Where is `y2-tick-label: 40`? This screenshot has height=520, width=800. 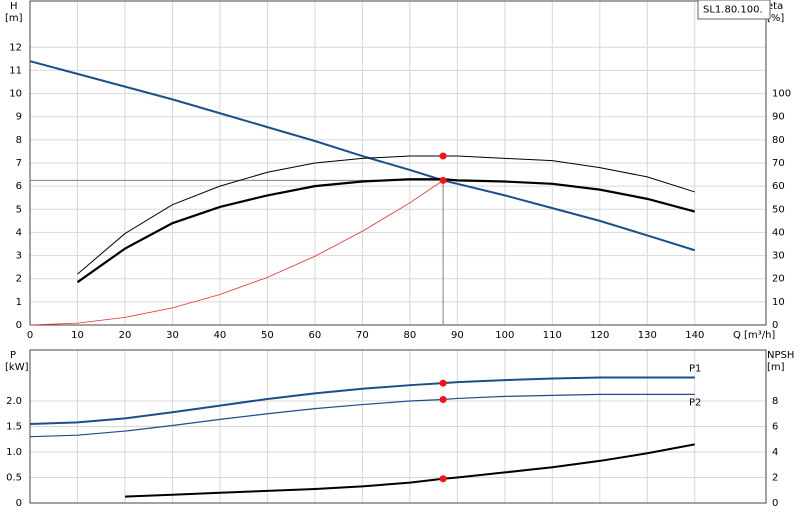 y2-tick-label: 40 is located at coordinates (778, 232).